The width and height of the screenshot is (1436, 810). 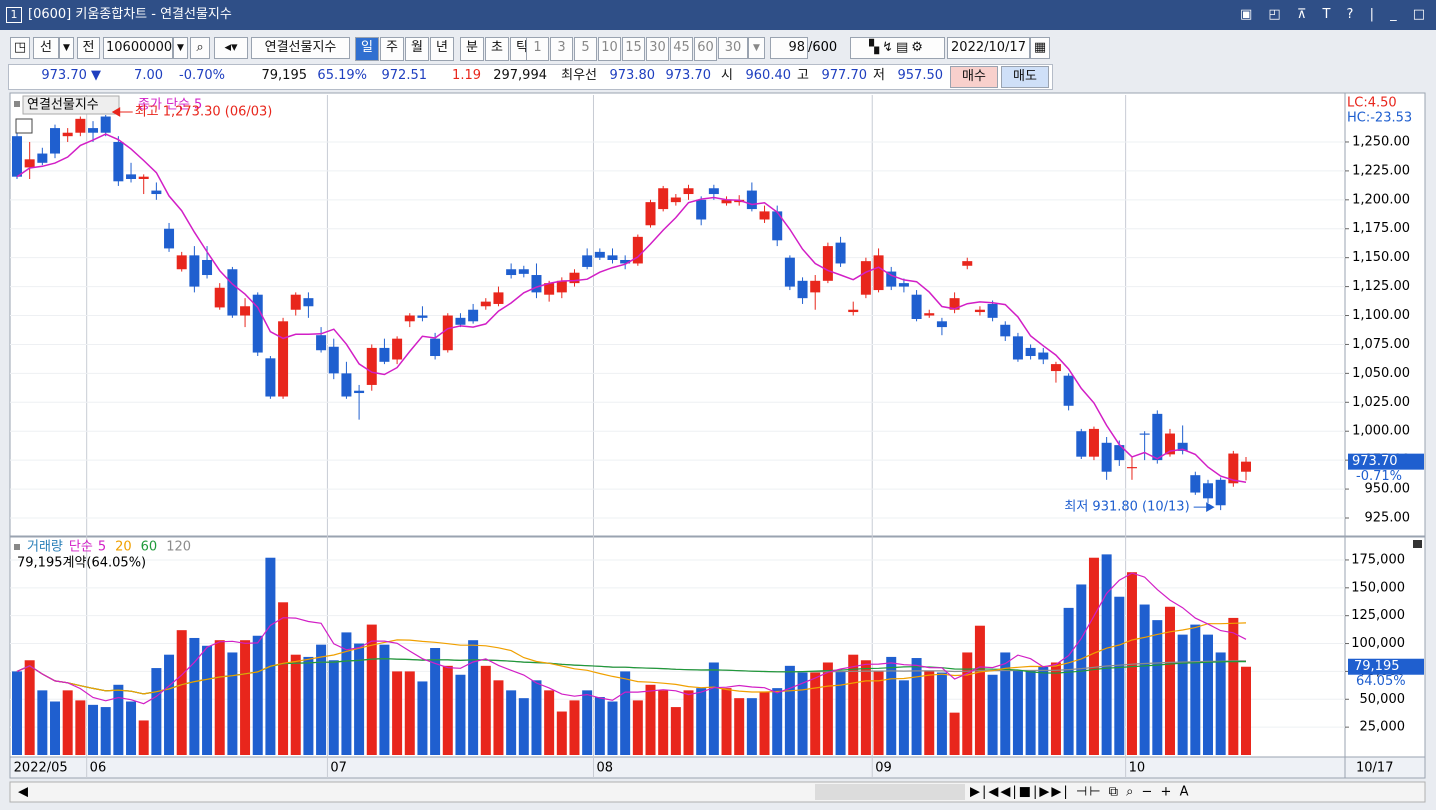 What do you see at coordinates (46, 48) in the screenshot?
I see `market-select: 선` at bounding box center [46, 48].